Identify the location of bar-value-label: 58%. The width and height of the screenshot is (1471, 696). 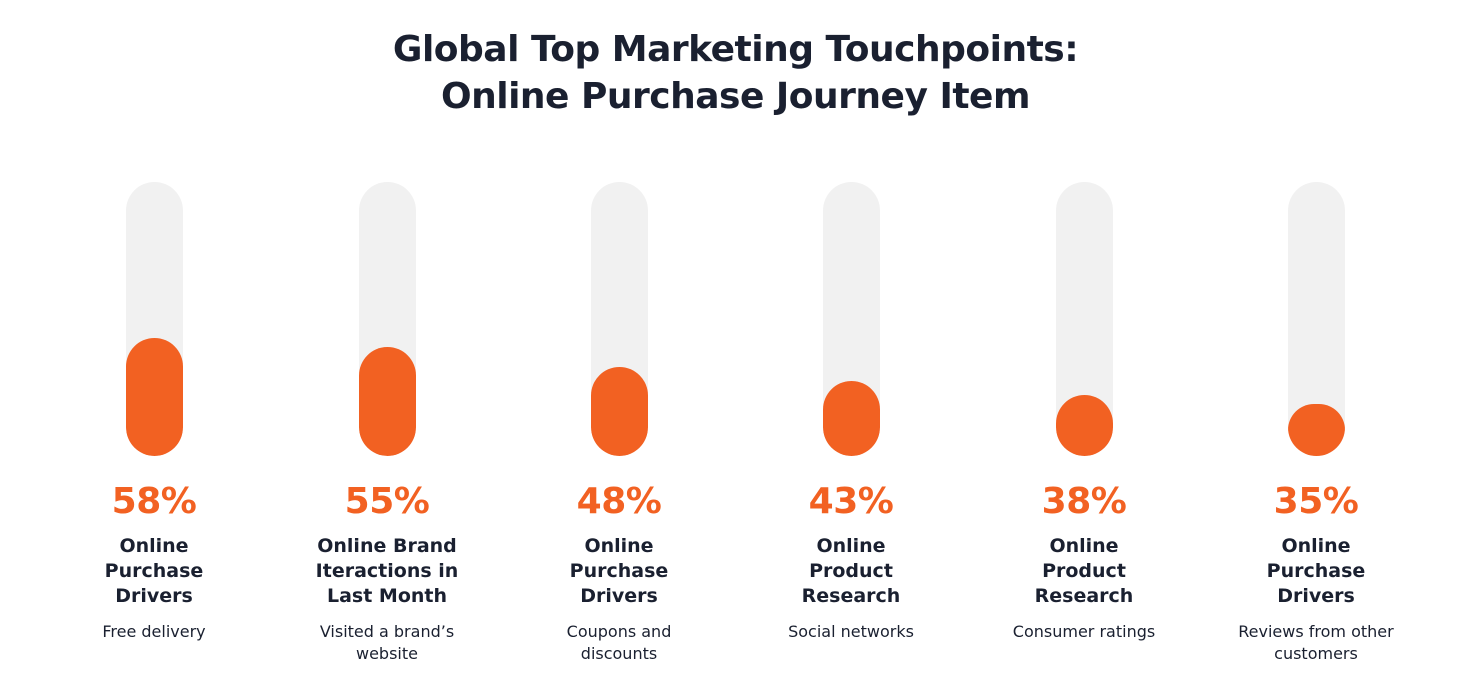
(154, 501).